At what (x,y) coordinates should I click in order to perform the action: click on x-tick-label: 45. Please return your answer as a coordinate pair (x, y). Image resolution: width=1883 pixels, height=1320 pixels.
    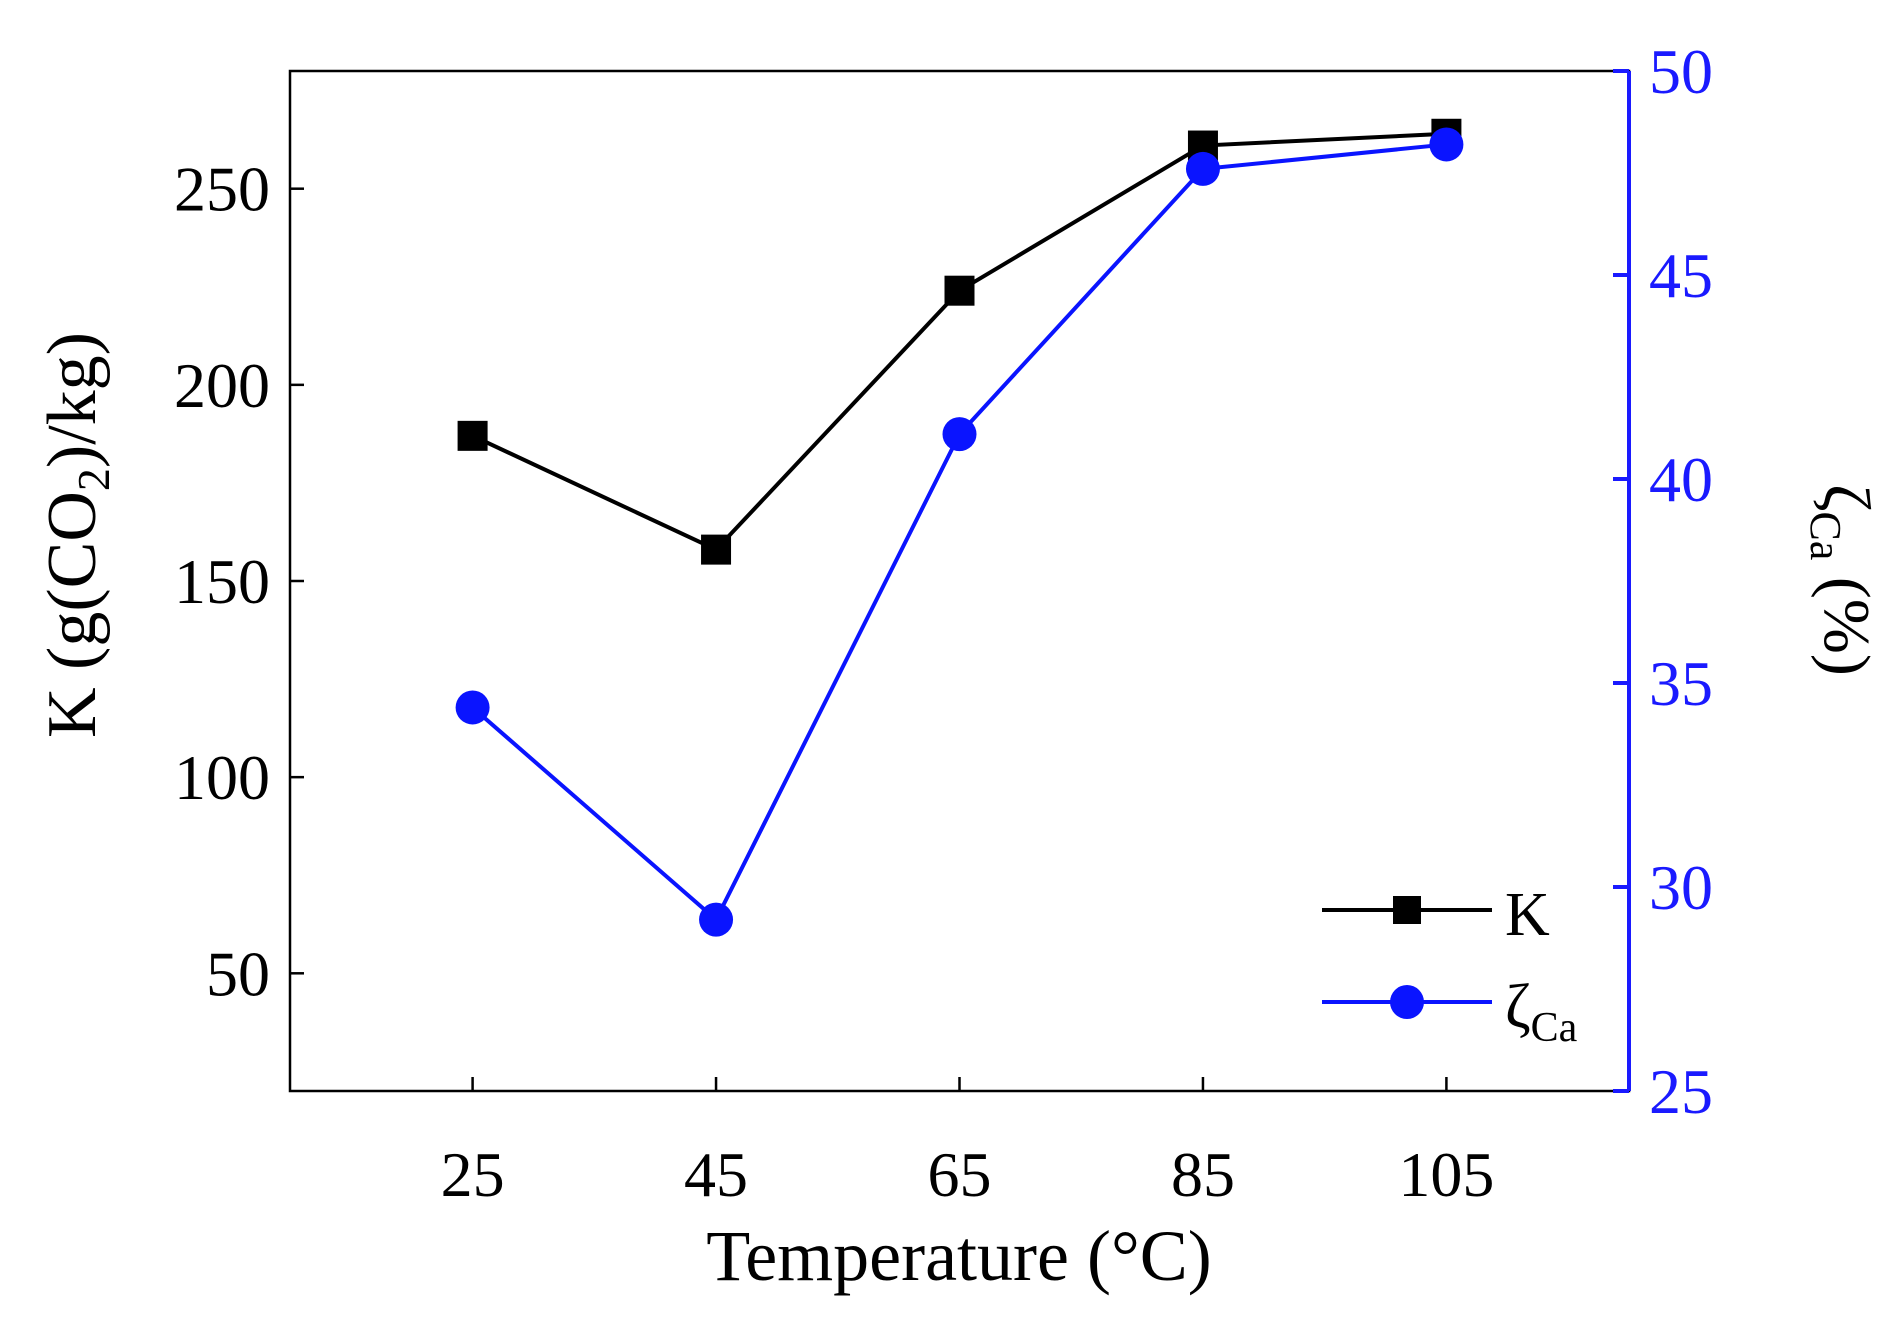
    Looking at the image, I should click on (716, 1174).